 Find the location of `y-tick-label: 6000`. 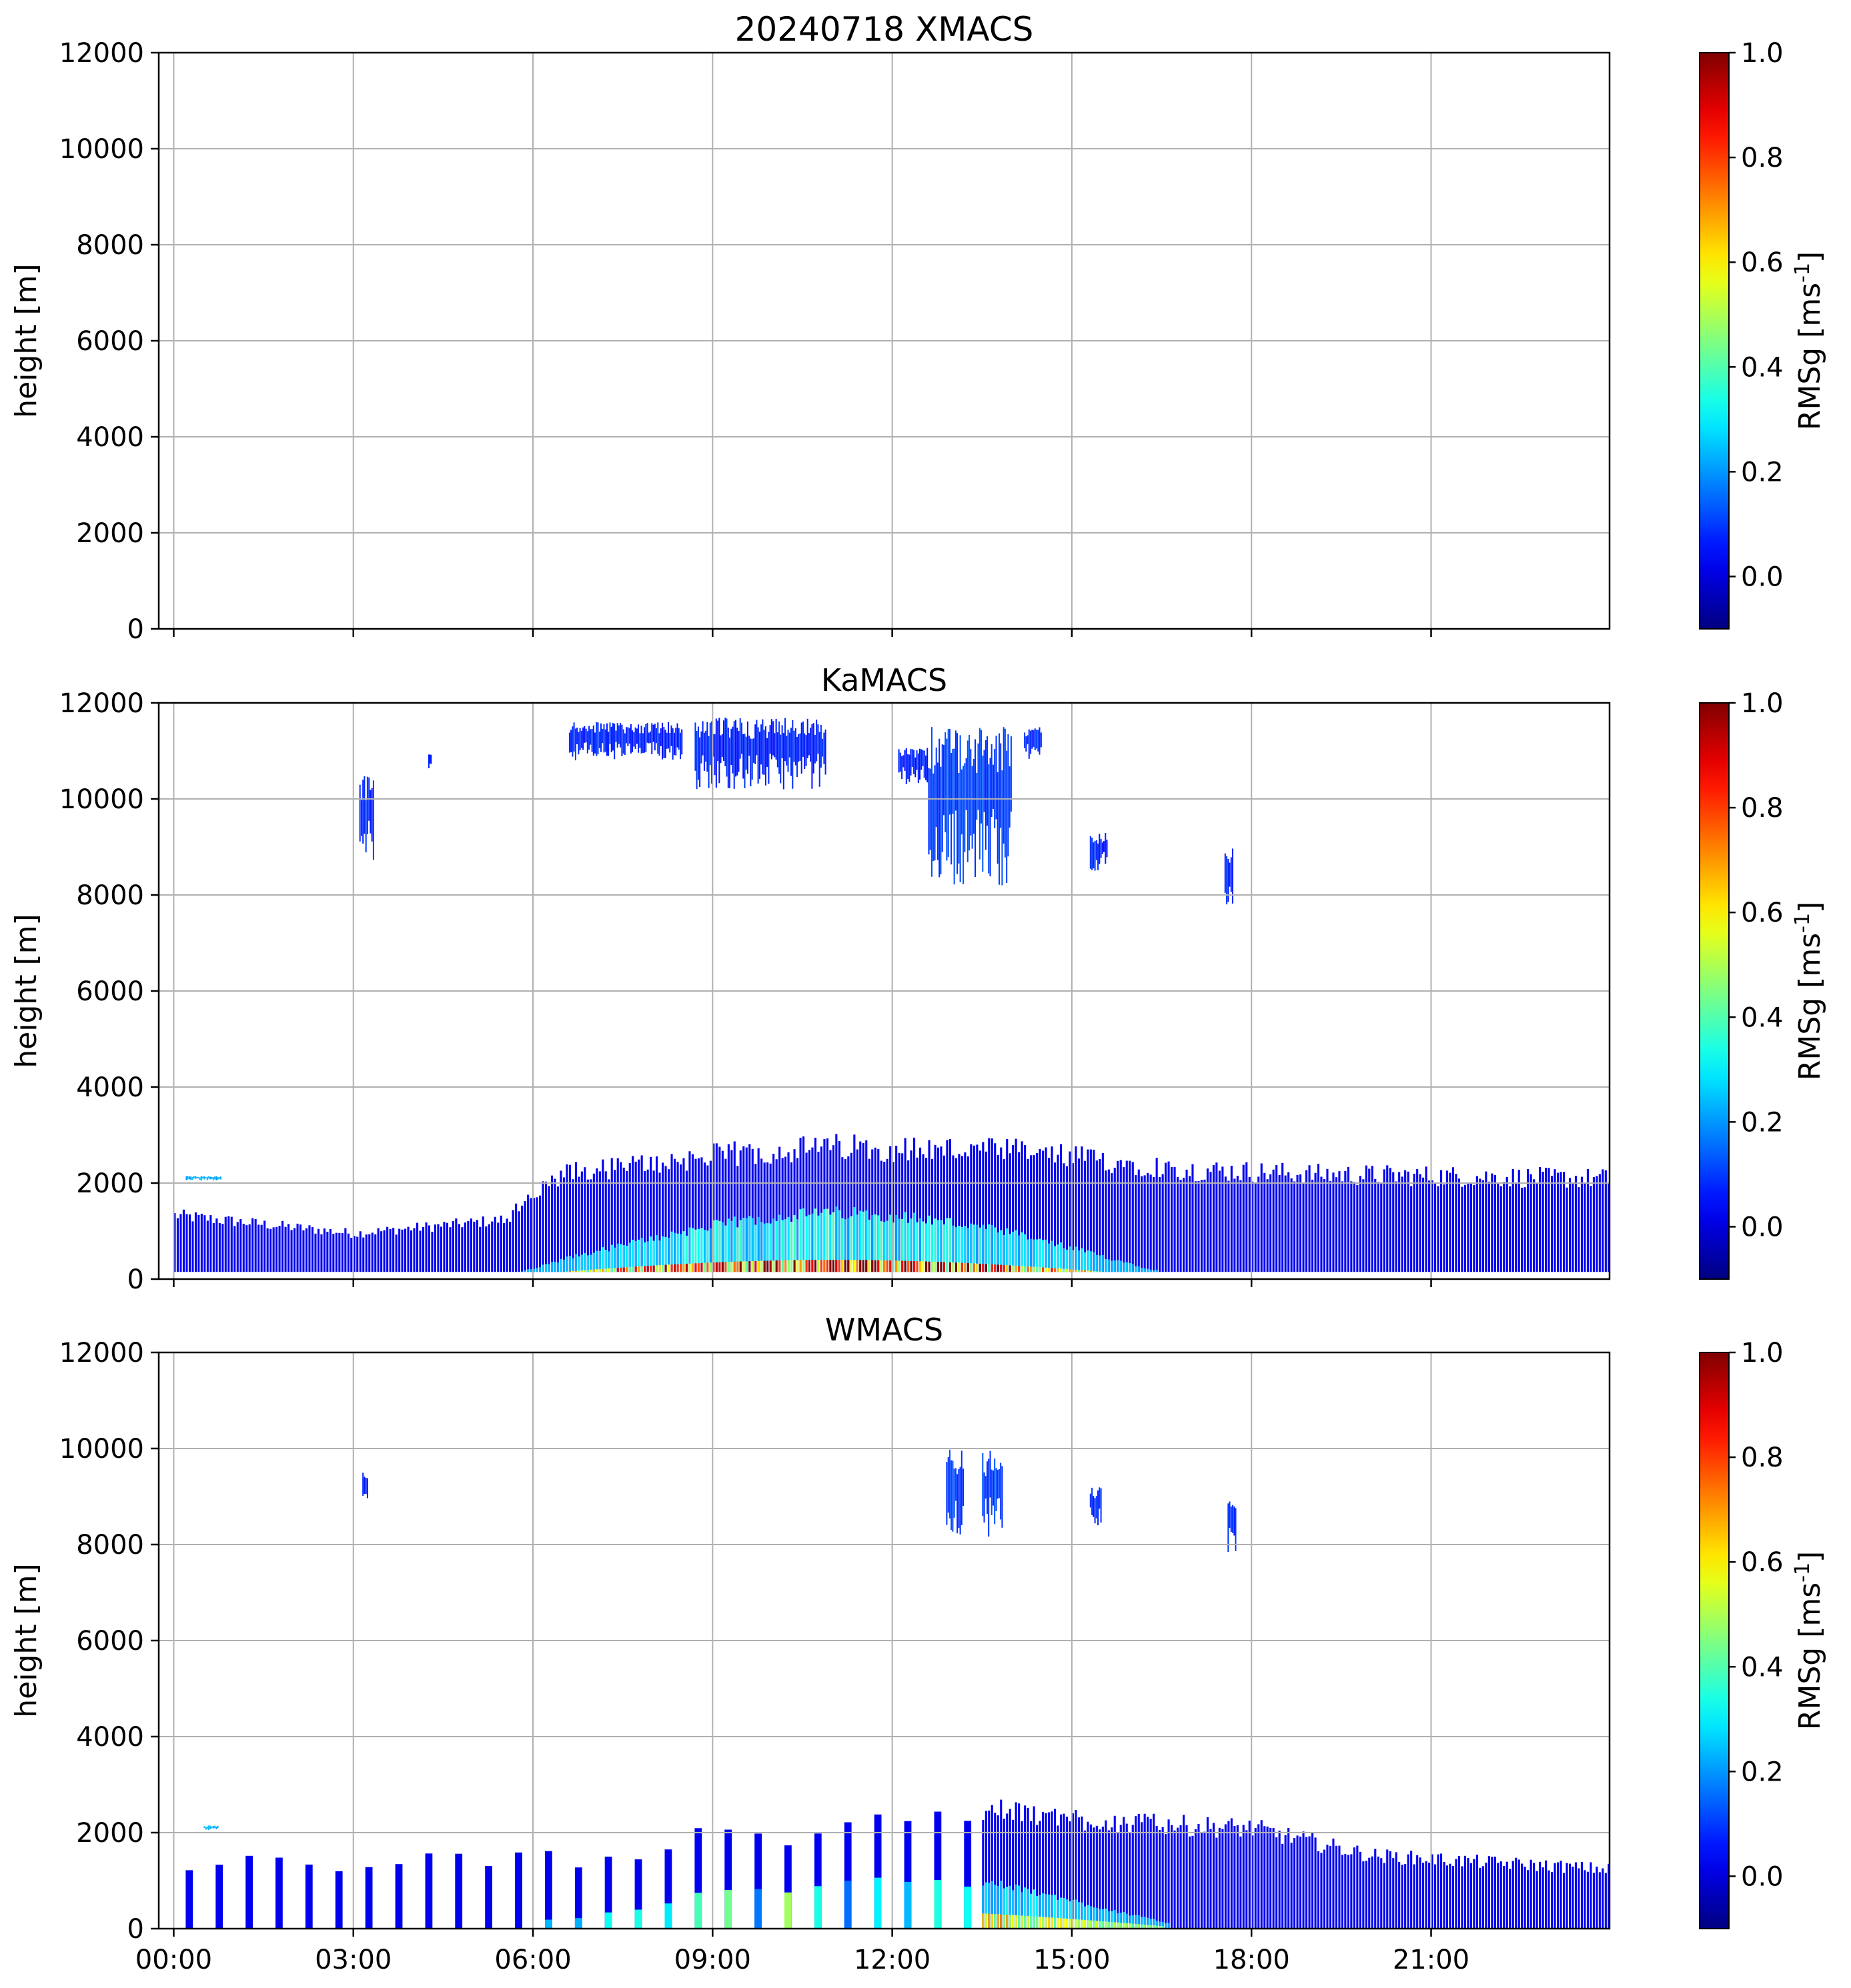

y-tick-label: 6000 is located at coordinates (110, 1641).